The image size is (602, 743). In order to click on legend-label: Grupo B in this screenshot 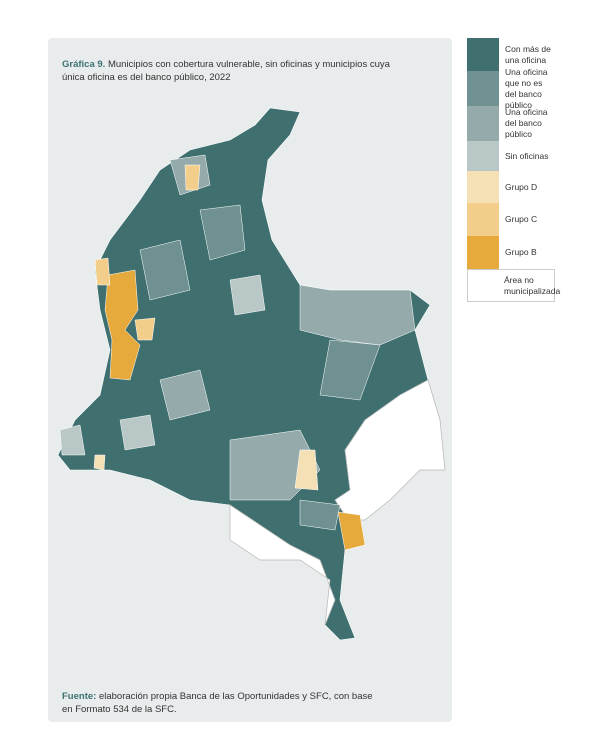, I will do `click(521, 252)`.